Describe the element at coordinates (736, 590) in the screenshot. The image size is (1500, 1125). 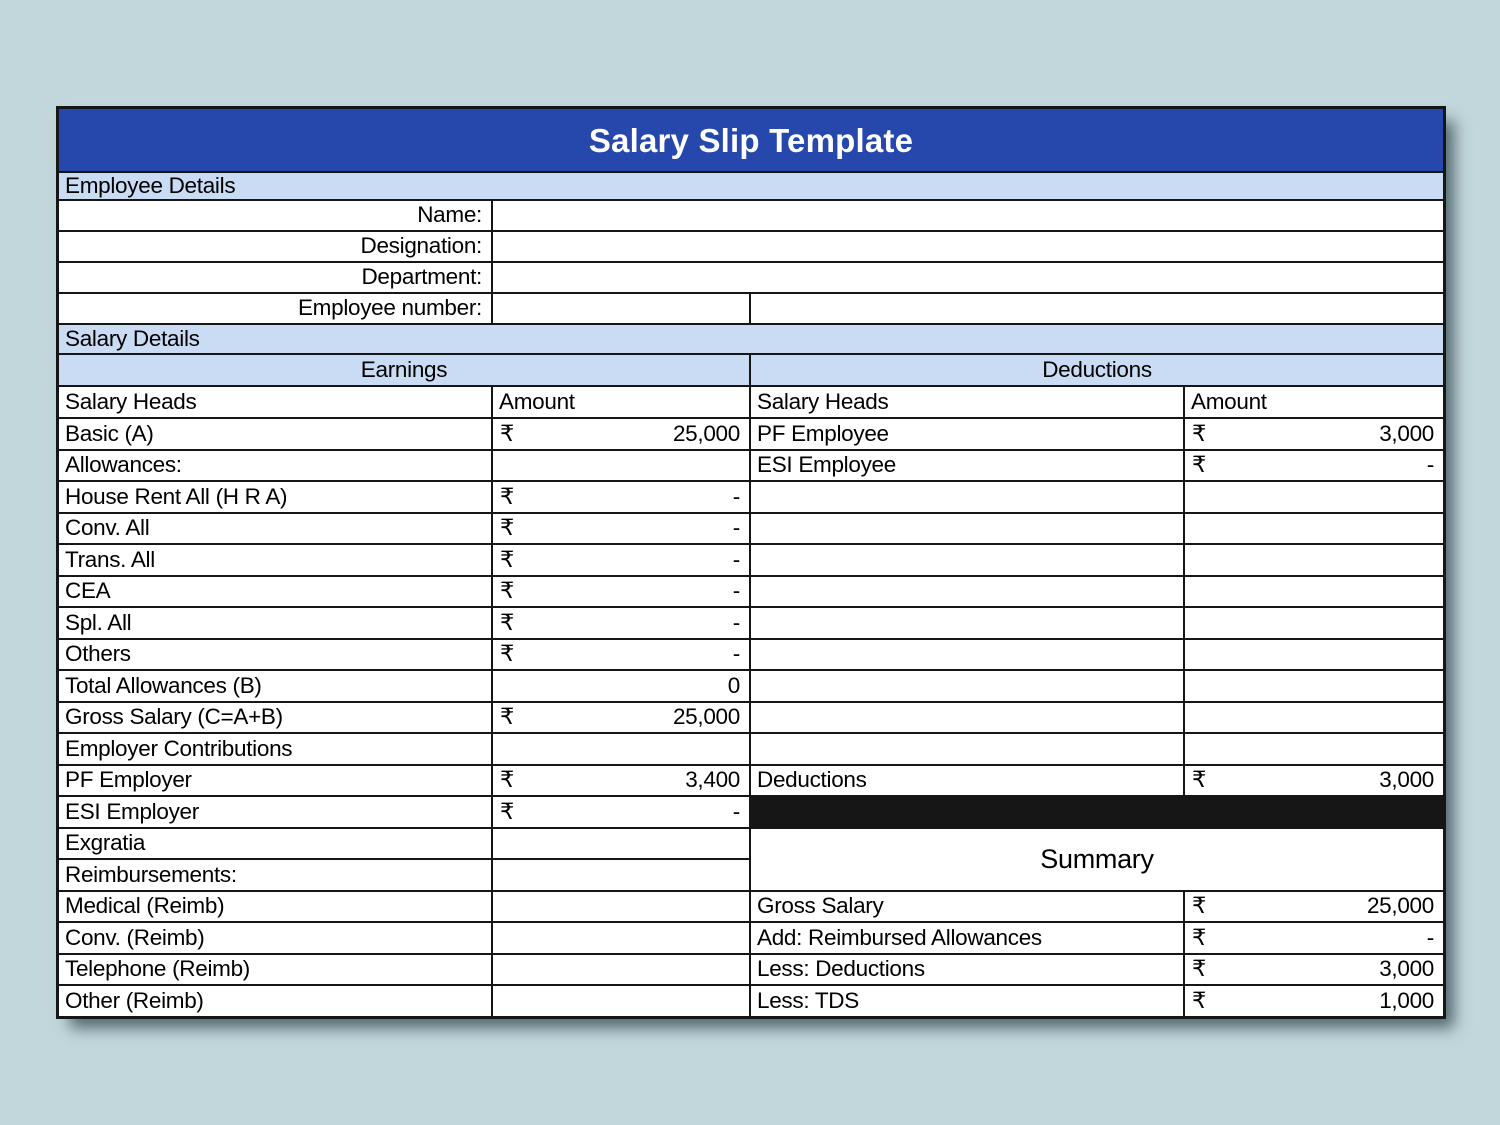
I see `cea-amount-value: -` at that location.